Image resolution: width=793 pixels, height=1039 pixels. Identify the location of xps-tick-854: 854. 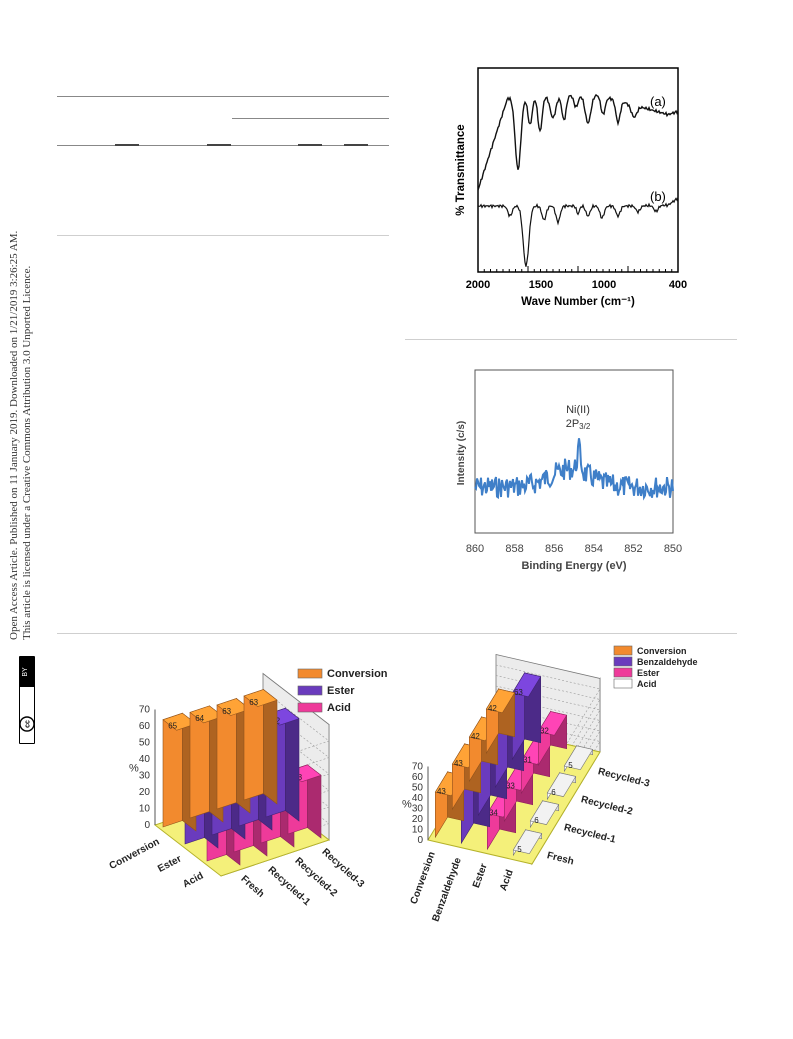
(594, 549).